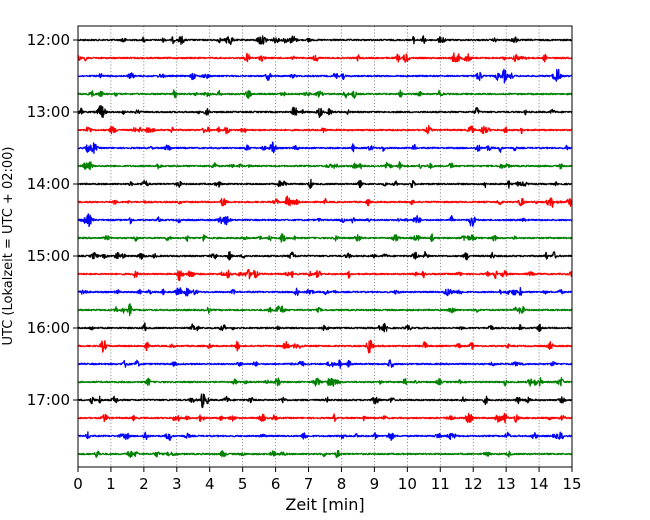 Image resolution: width=650 pixels, height=520 pixels. What do you see at coordinates (571, 484) in the screenshot?
I see `x-tick-label: 15` at bounding box center [571, 484].